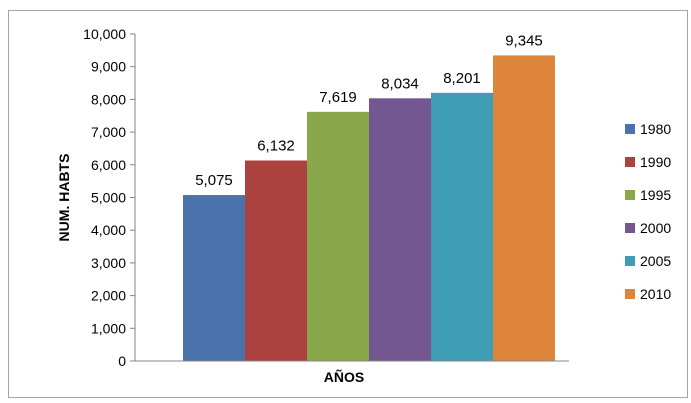 Image resolution: width=691 pixels, height=403 pixels. I want to click on y-tick-label: 8,000, so click(108, 99).